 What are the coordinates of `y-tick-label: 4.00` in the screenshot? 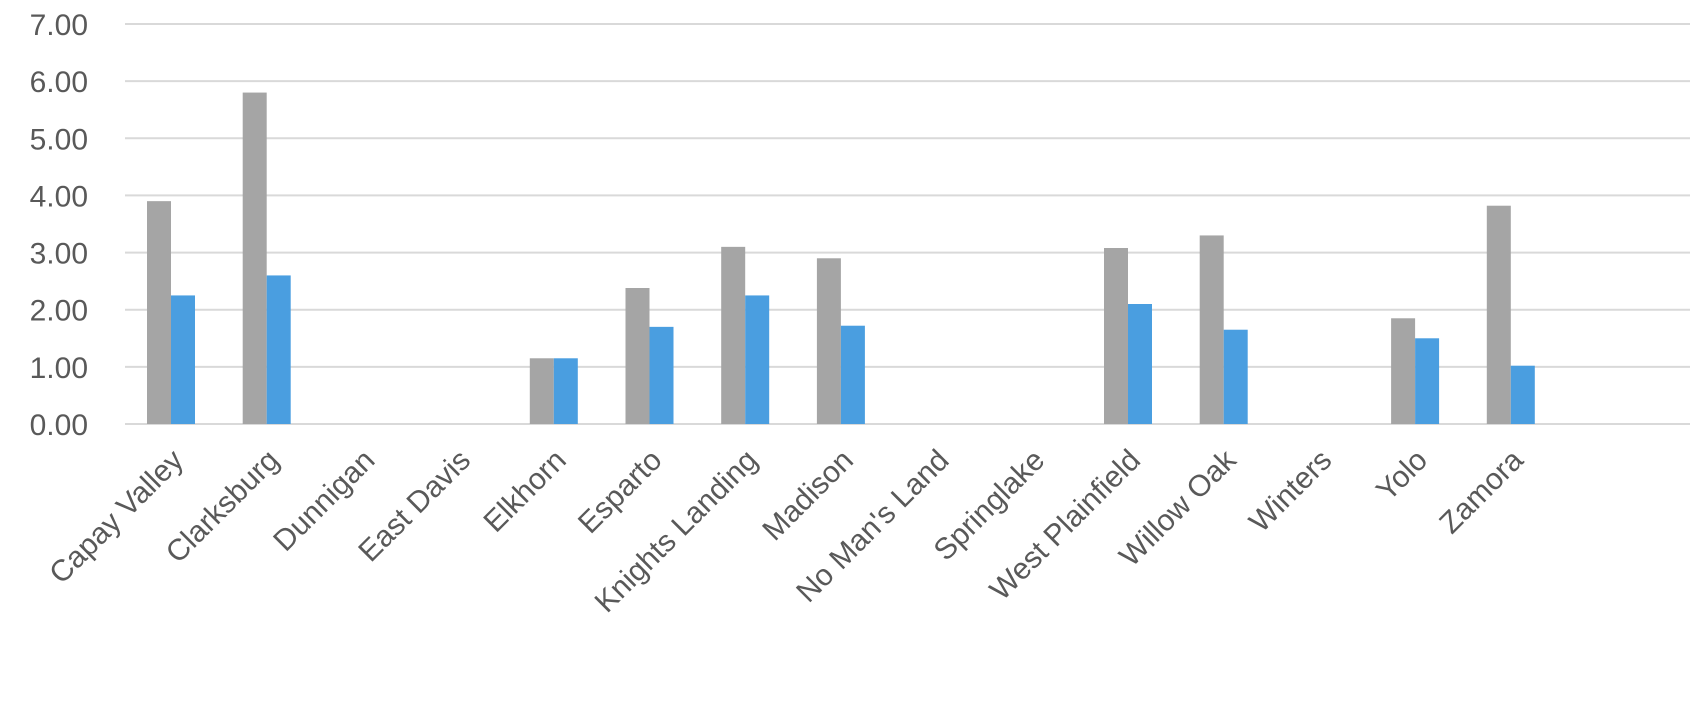 It's located at (59, 196).